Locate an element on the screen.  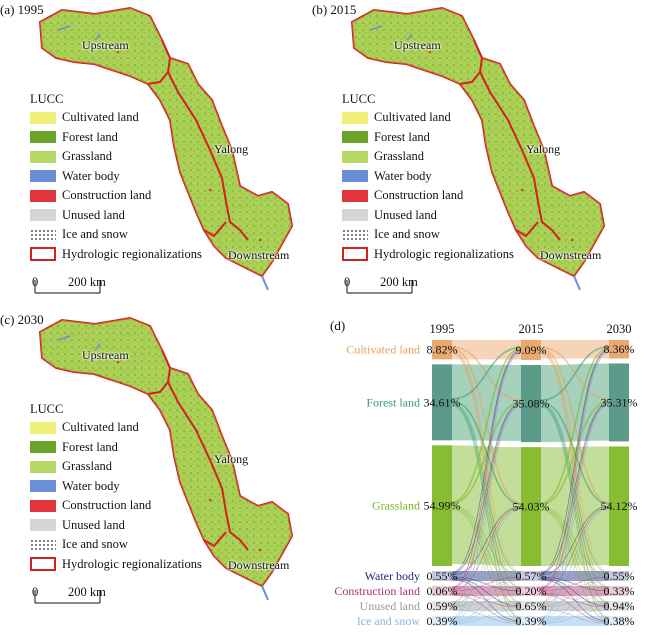
node-value-label: 35.08% is located at coordinates (531, 404).